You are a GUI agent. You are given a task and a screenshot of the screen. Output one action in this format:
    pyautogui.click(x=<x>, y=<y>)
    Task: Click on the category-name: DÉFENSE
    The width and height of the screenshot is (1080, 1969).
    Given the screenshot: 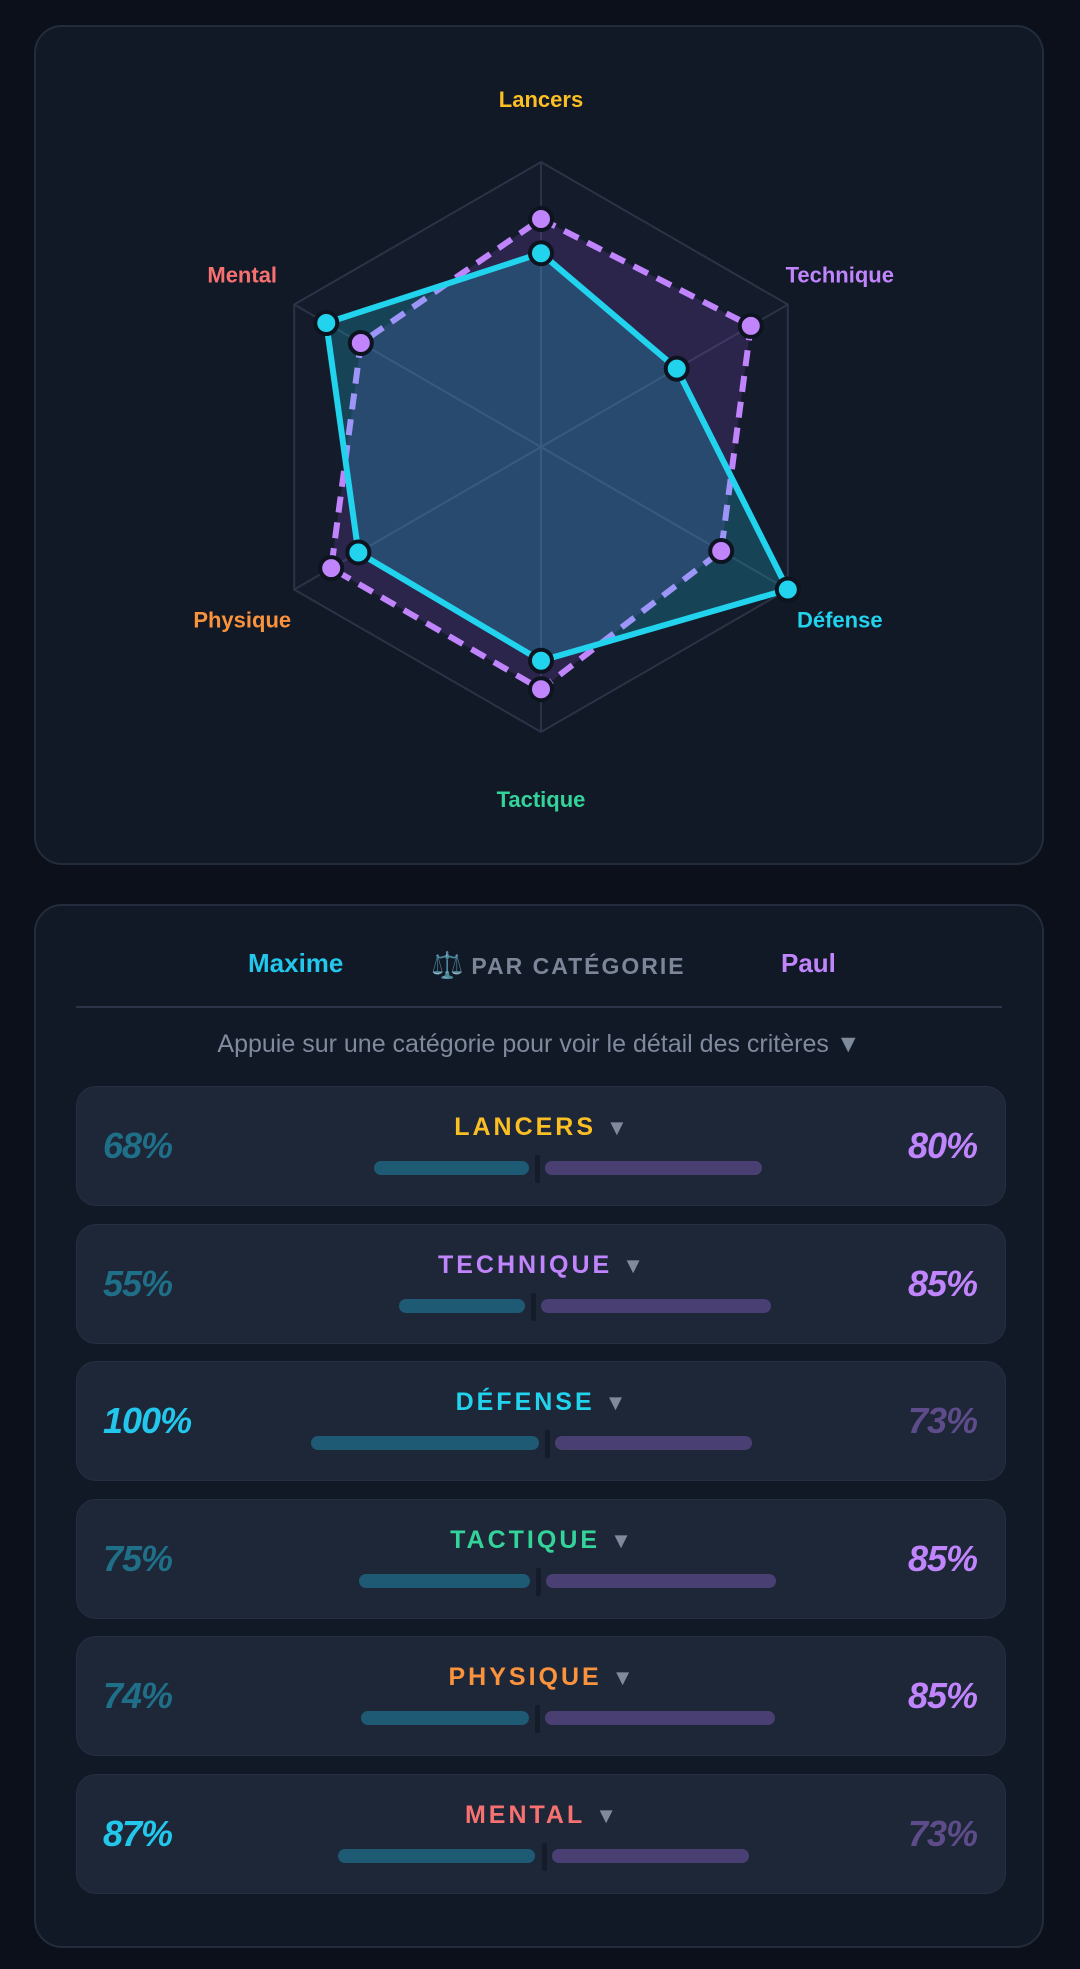 What is the action you would take?
    pyautogui.click(x=525, y=1402)
    